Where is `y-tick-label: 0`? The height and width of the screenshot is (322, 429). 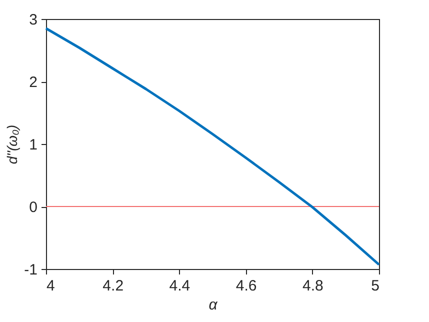 y-tick-label: 0 is located at coordinates (33, 207).